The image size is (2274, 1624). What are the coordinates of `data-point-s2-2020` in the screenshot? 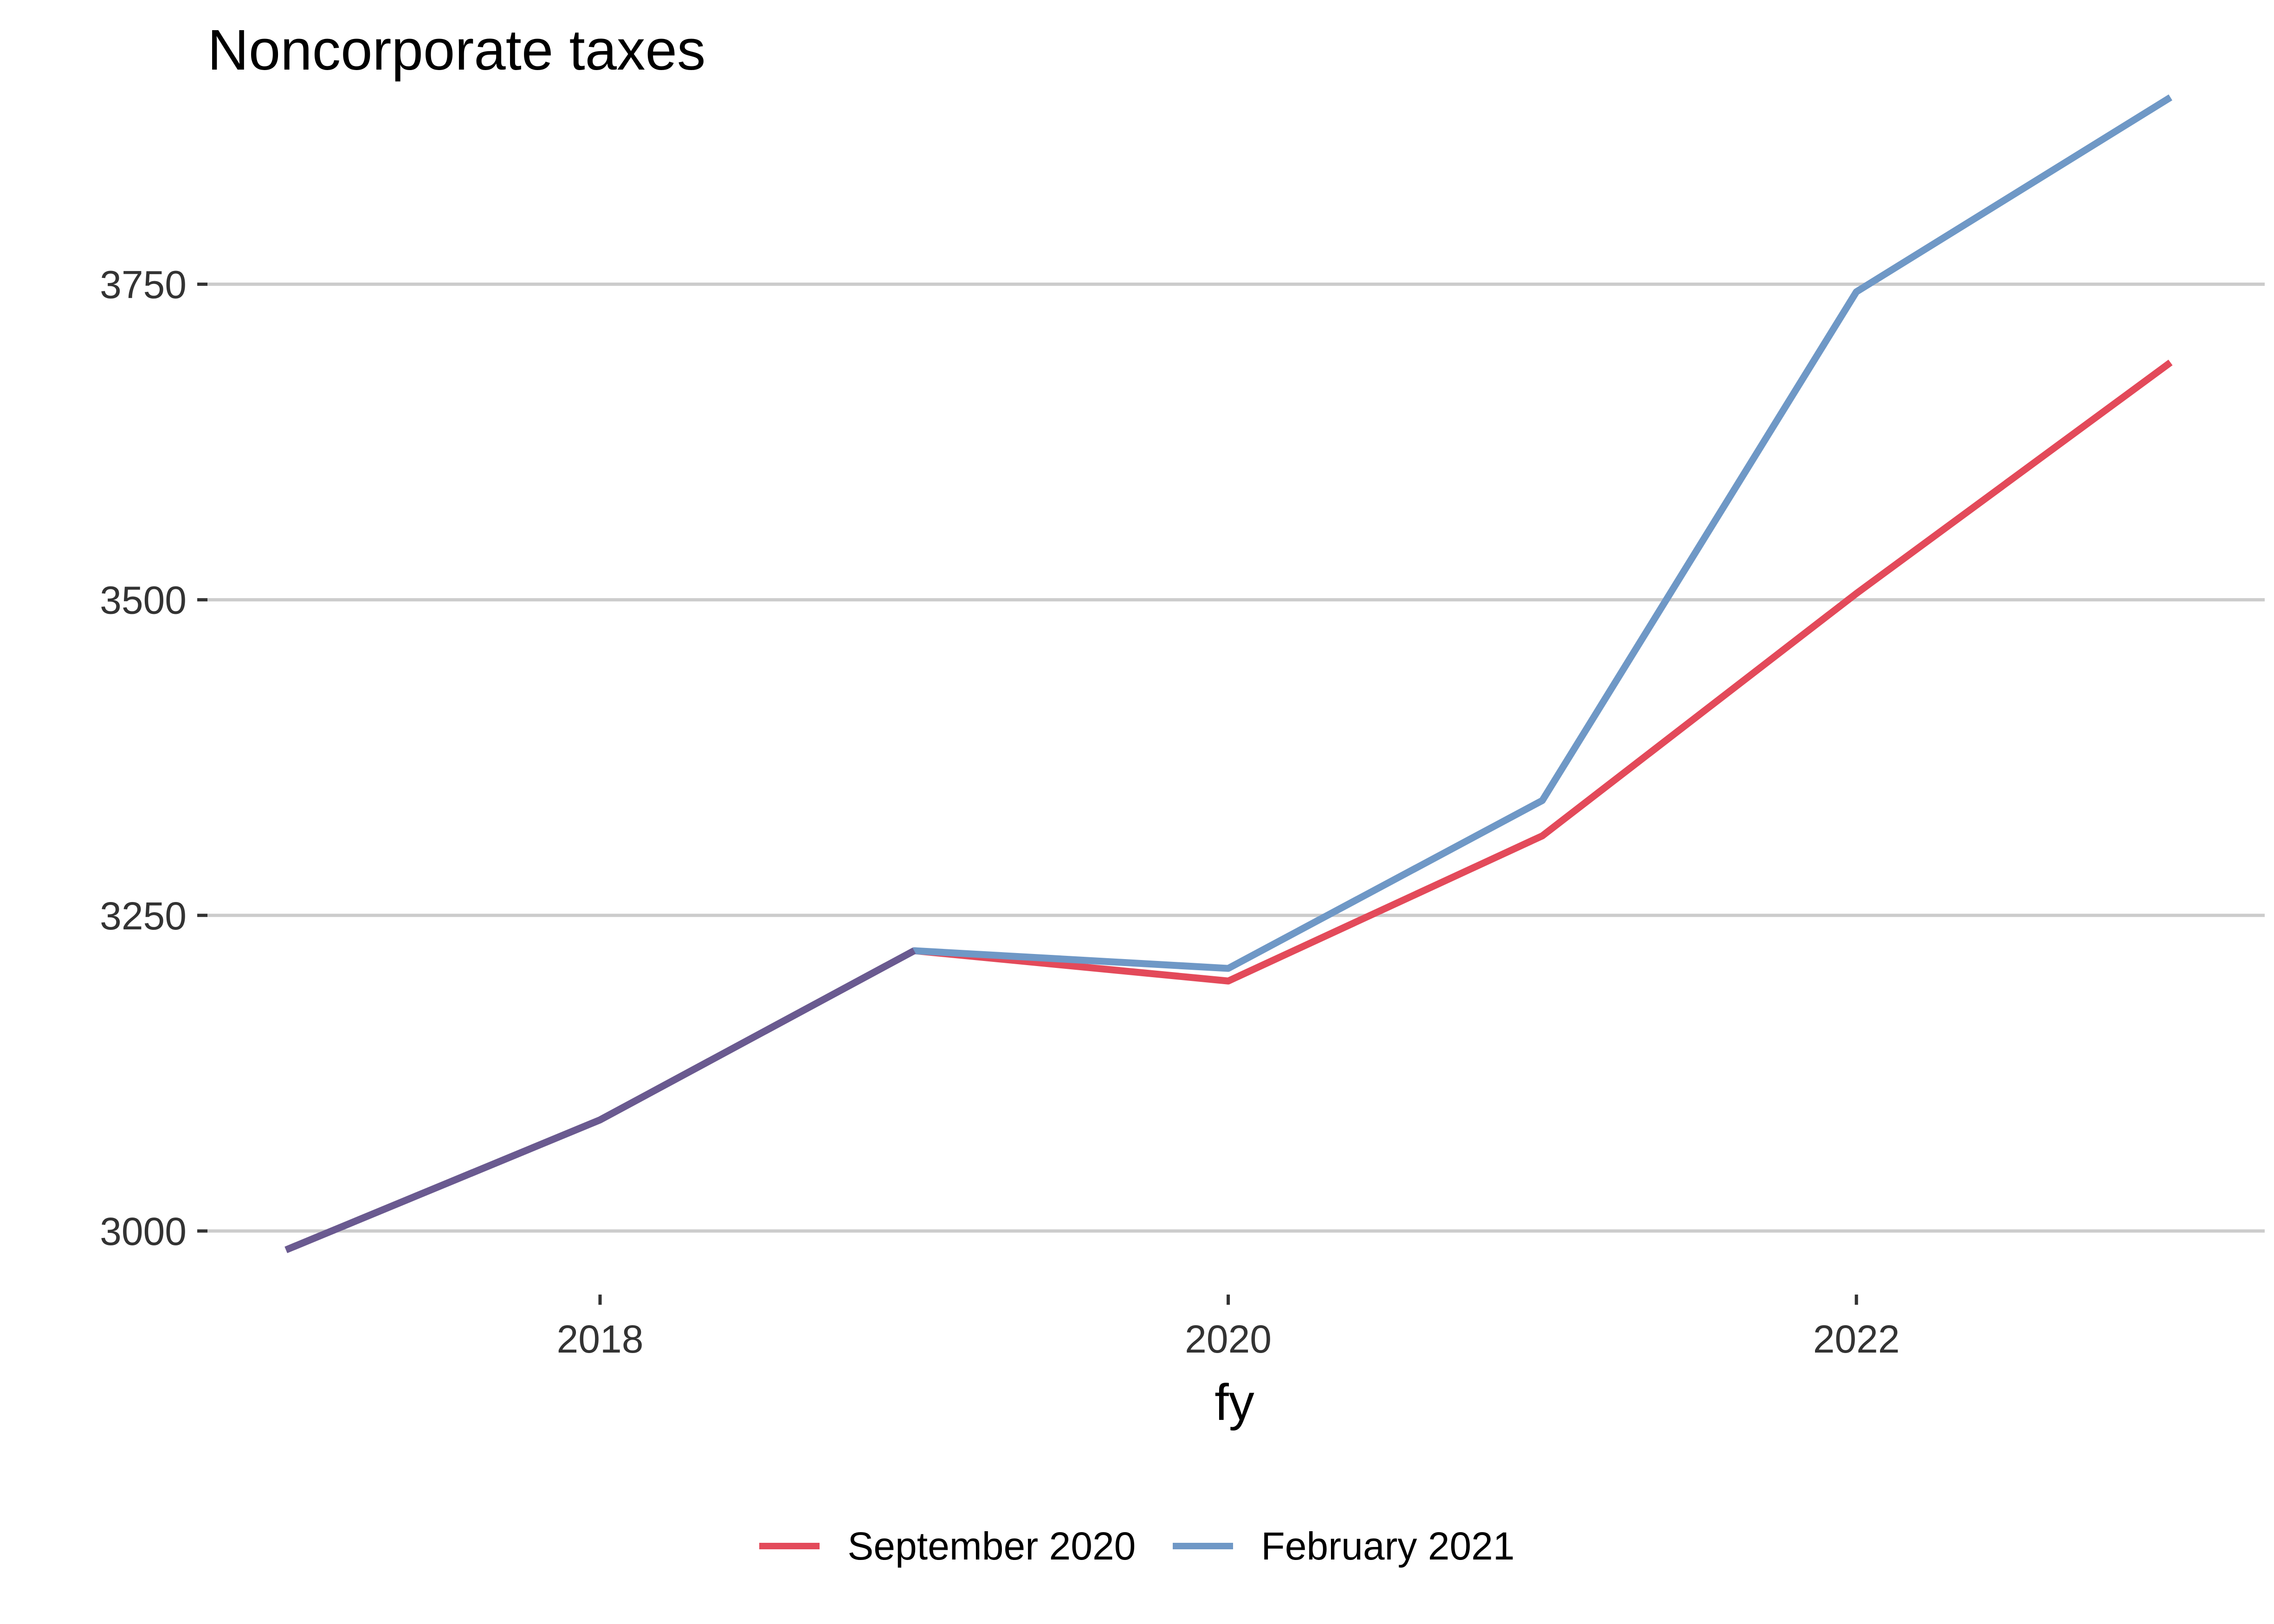 It's located at (1228, 969).